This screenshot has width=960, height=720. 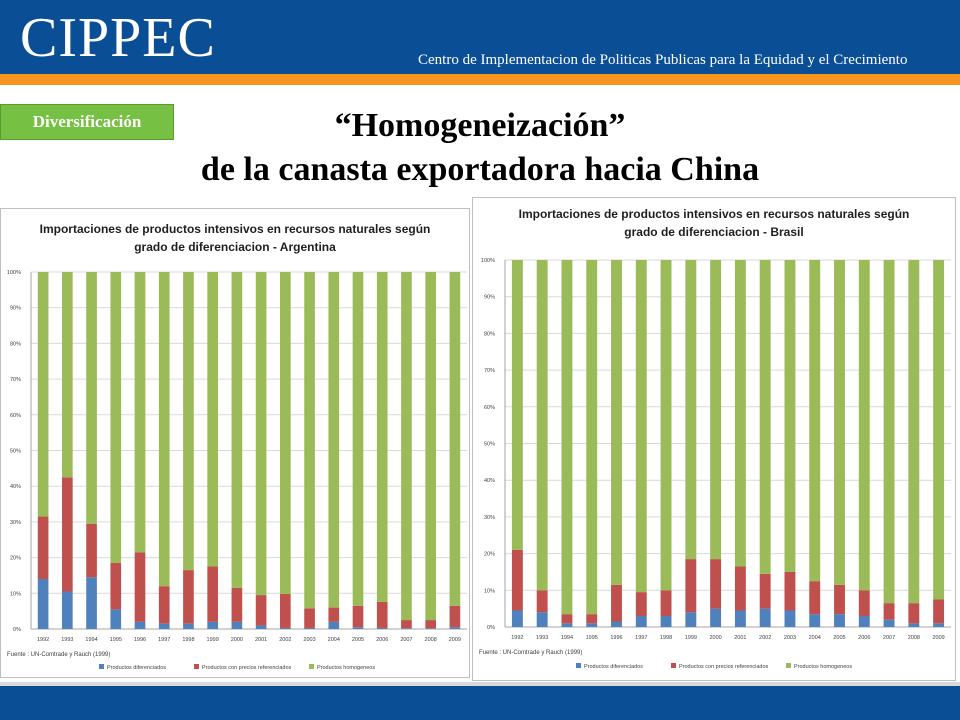 What do you see at coordinates (15, 380) in the screenshot?
I see `argentina-ytick-label: 70%` at bounding box center [15, 380].